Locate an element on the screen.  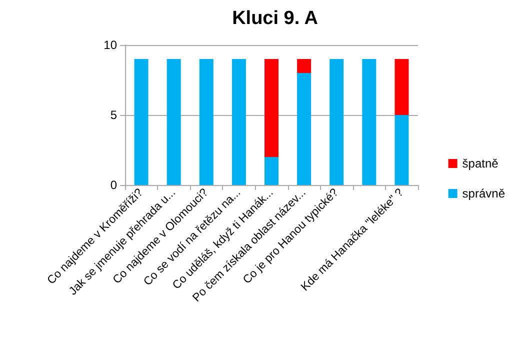
legend-label: správně is located at coordinates (484, 193).